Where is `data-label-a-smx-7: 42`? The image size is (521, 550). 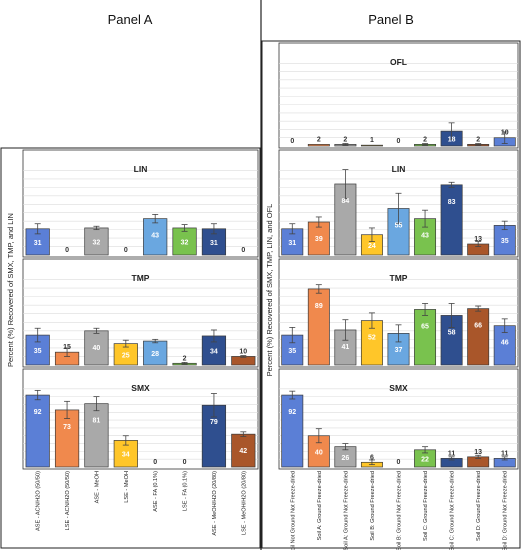 data-label-a-smx-7: 42 is located at coordinates (243, 451).